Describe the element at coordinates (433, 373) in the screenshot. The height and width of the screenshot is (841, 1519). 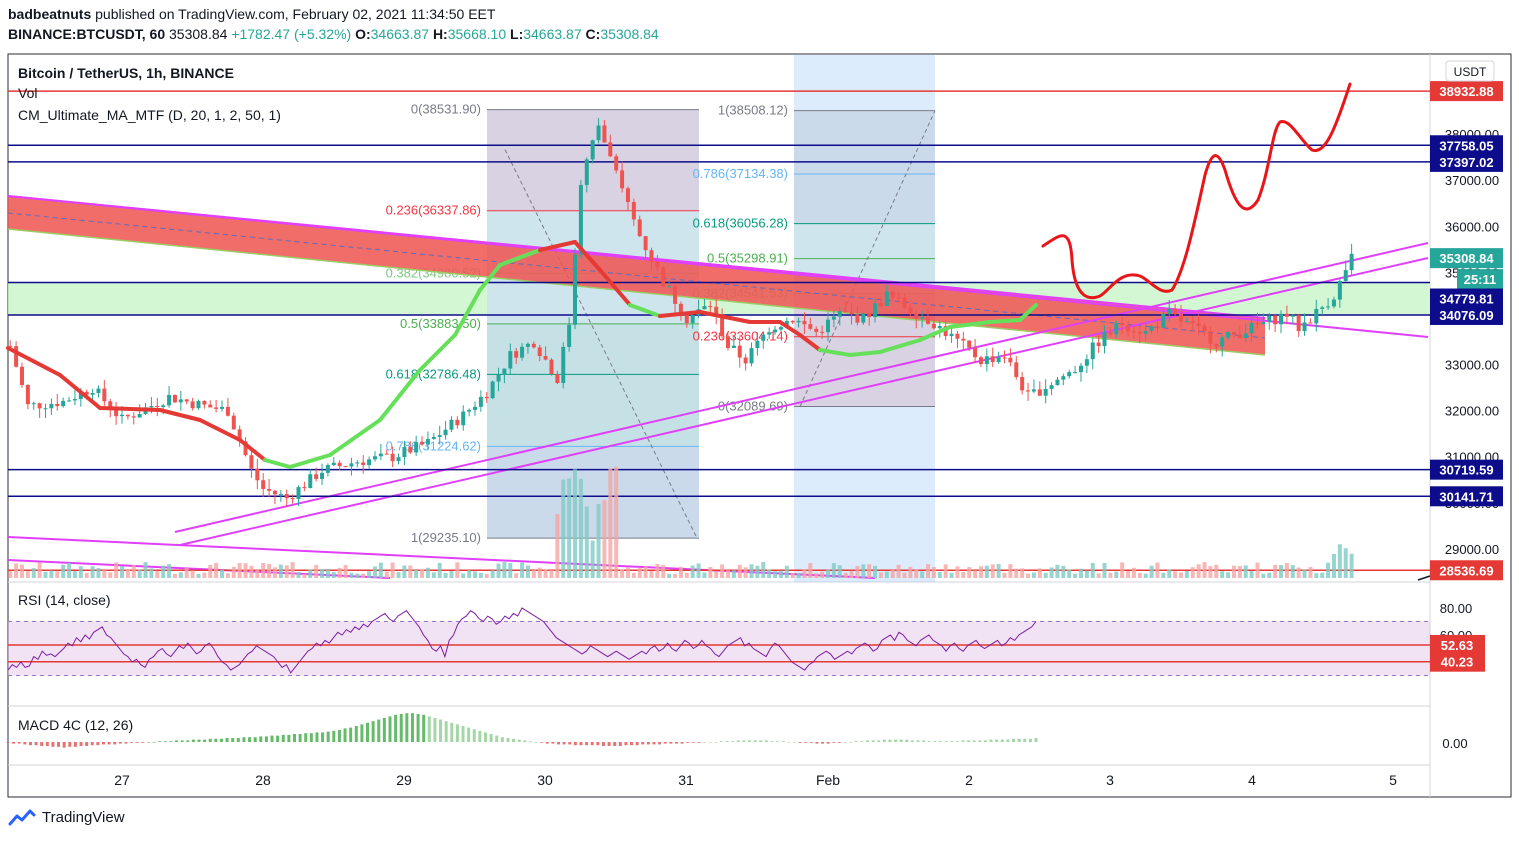
I see `fib-left-label-4: 0.618(32786.48)` at that location.